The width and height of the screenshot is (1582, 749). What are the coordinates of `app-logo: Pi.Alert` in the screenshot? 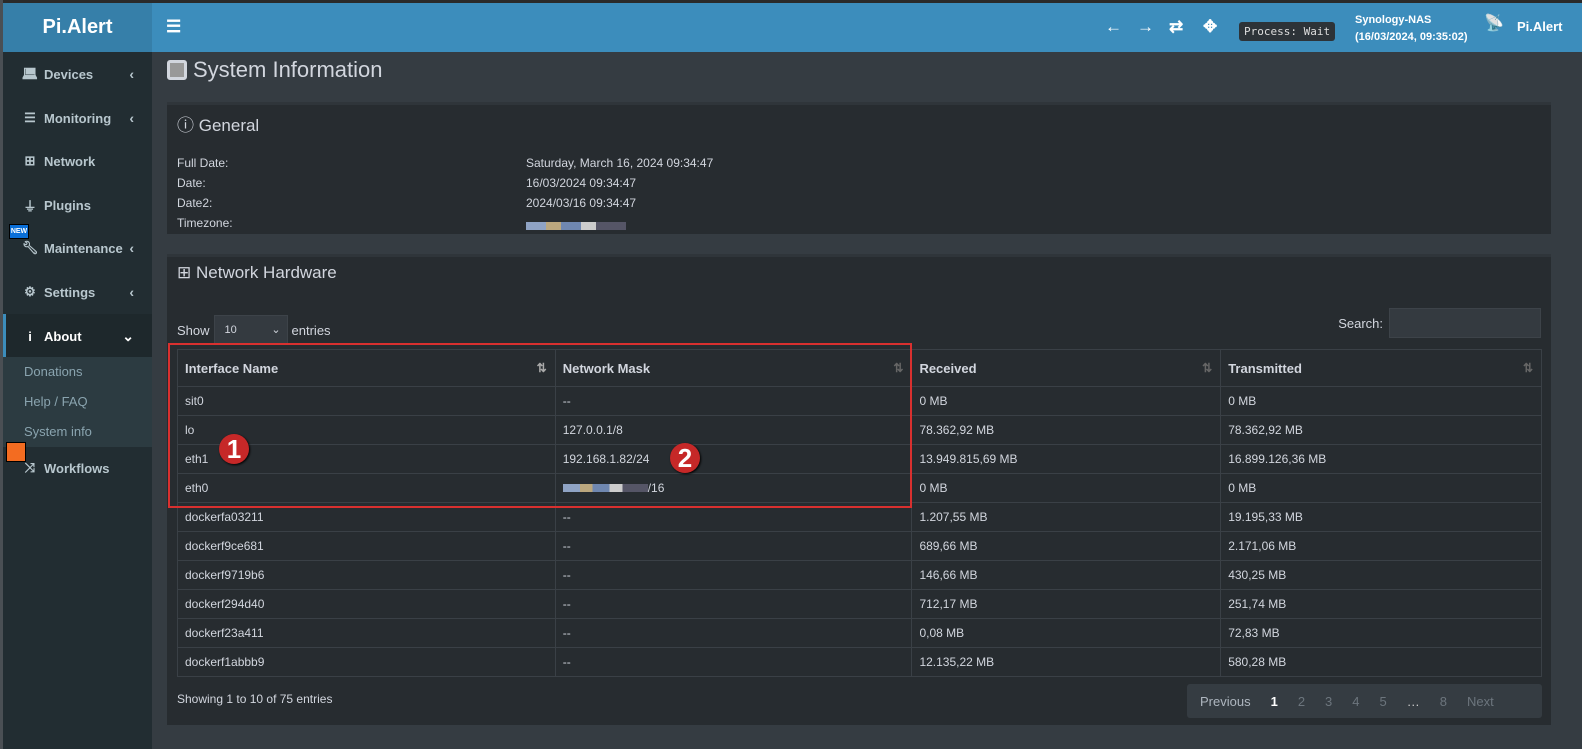 It's located at (77, 27).